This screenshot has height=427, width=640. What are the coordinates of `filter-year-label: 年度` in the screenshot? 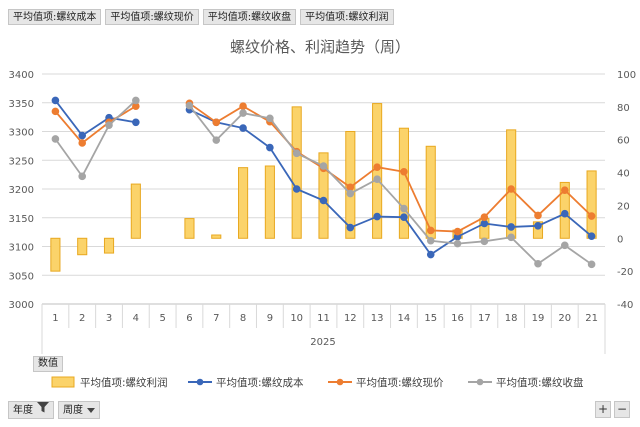 It's located at (23, 410).